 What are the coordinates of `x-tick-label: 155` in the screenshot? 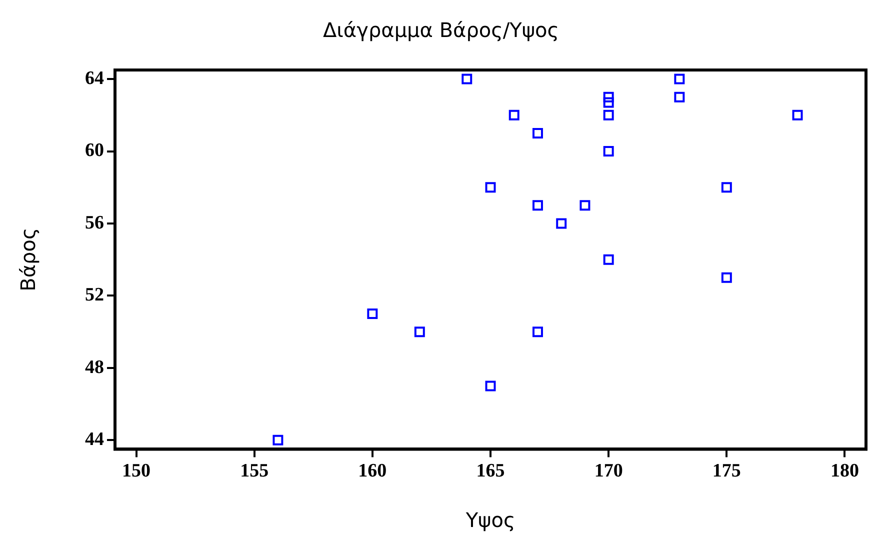 It's located at (254, 471).